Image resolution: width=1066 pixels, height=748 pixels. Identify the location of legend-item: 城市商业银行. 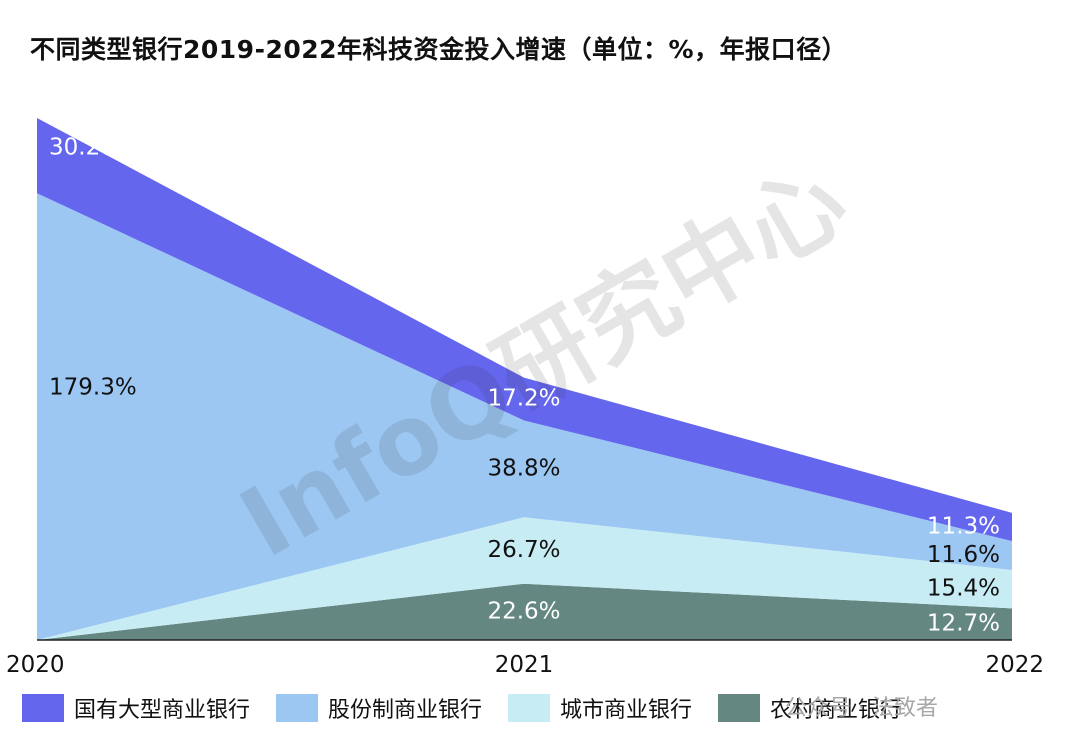
(600, 708).